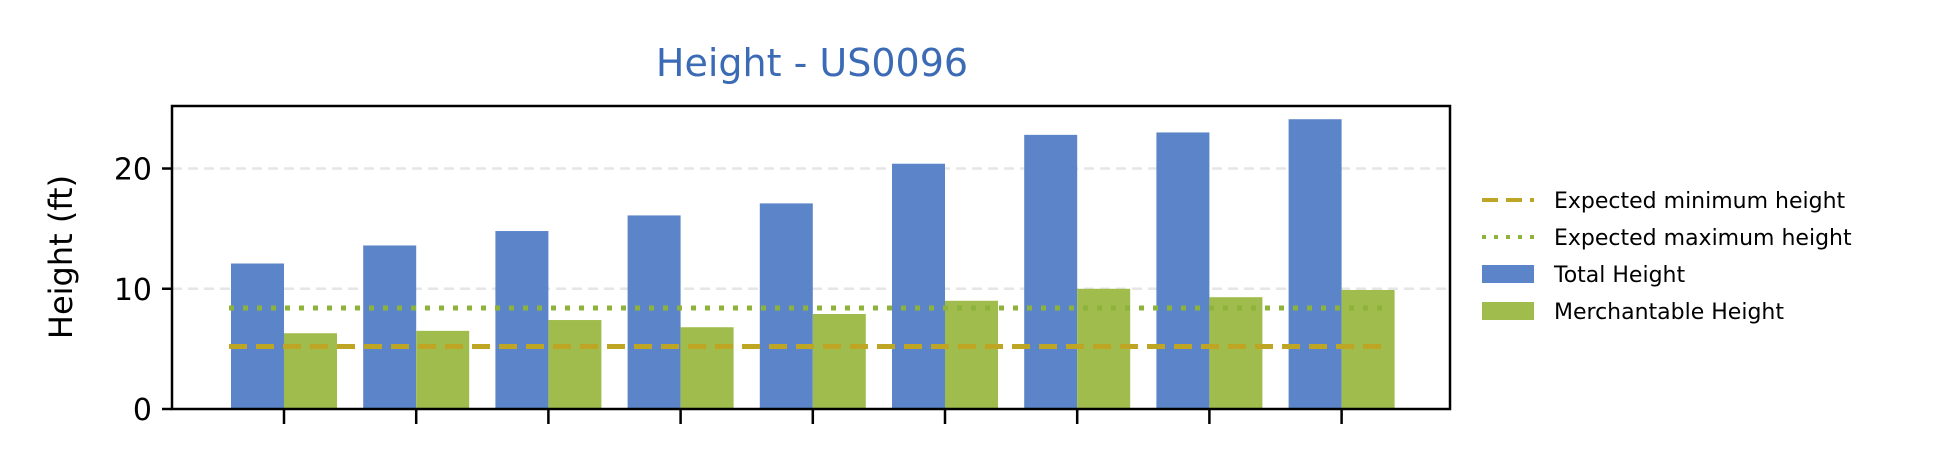 The width and height of the screenshot is (1947, 472). I want to click on y-tick-label-20: 20, so click(133, 170).